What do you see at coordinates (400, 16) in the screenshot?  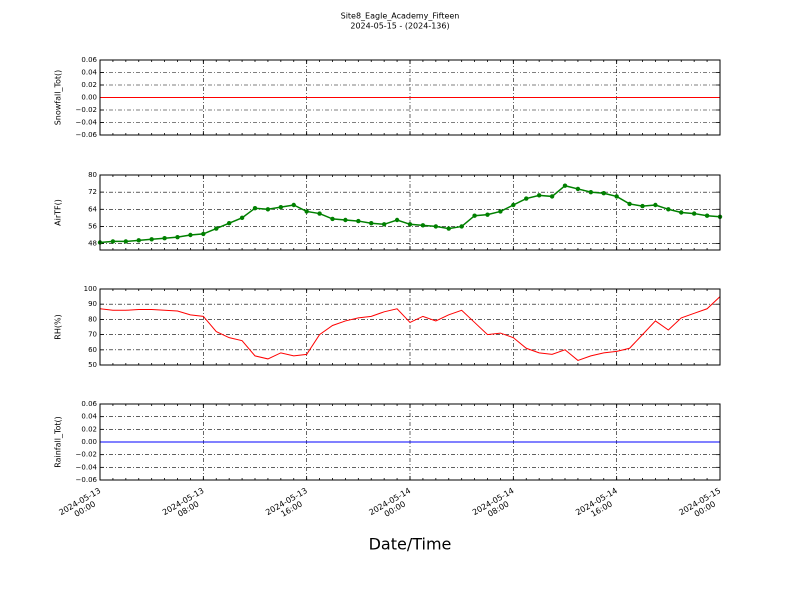 I see `title: Site8_Eagle_Academy_Fifteen` at bounding box center [400, 16].